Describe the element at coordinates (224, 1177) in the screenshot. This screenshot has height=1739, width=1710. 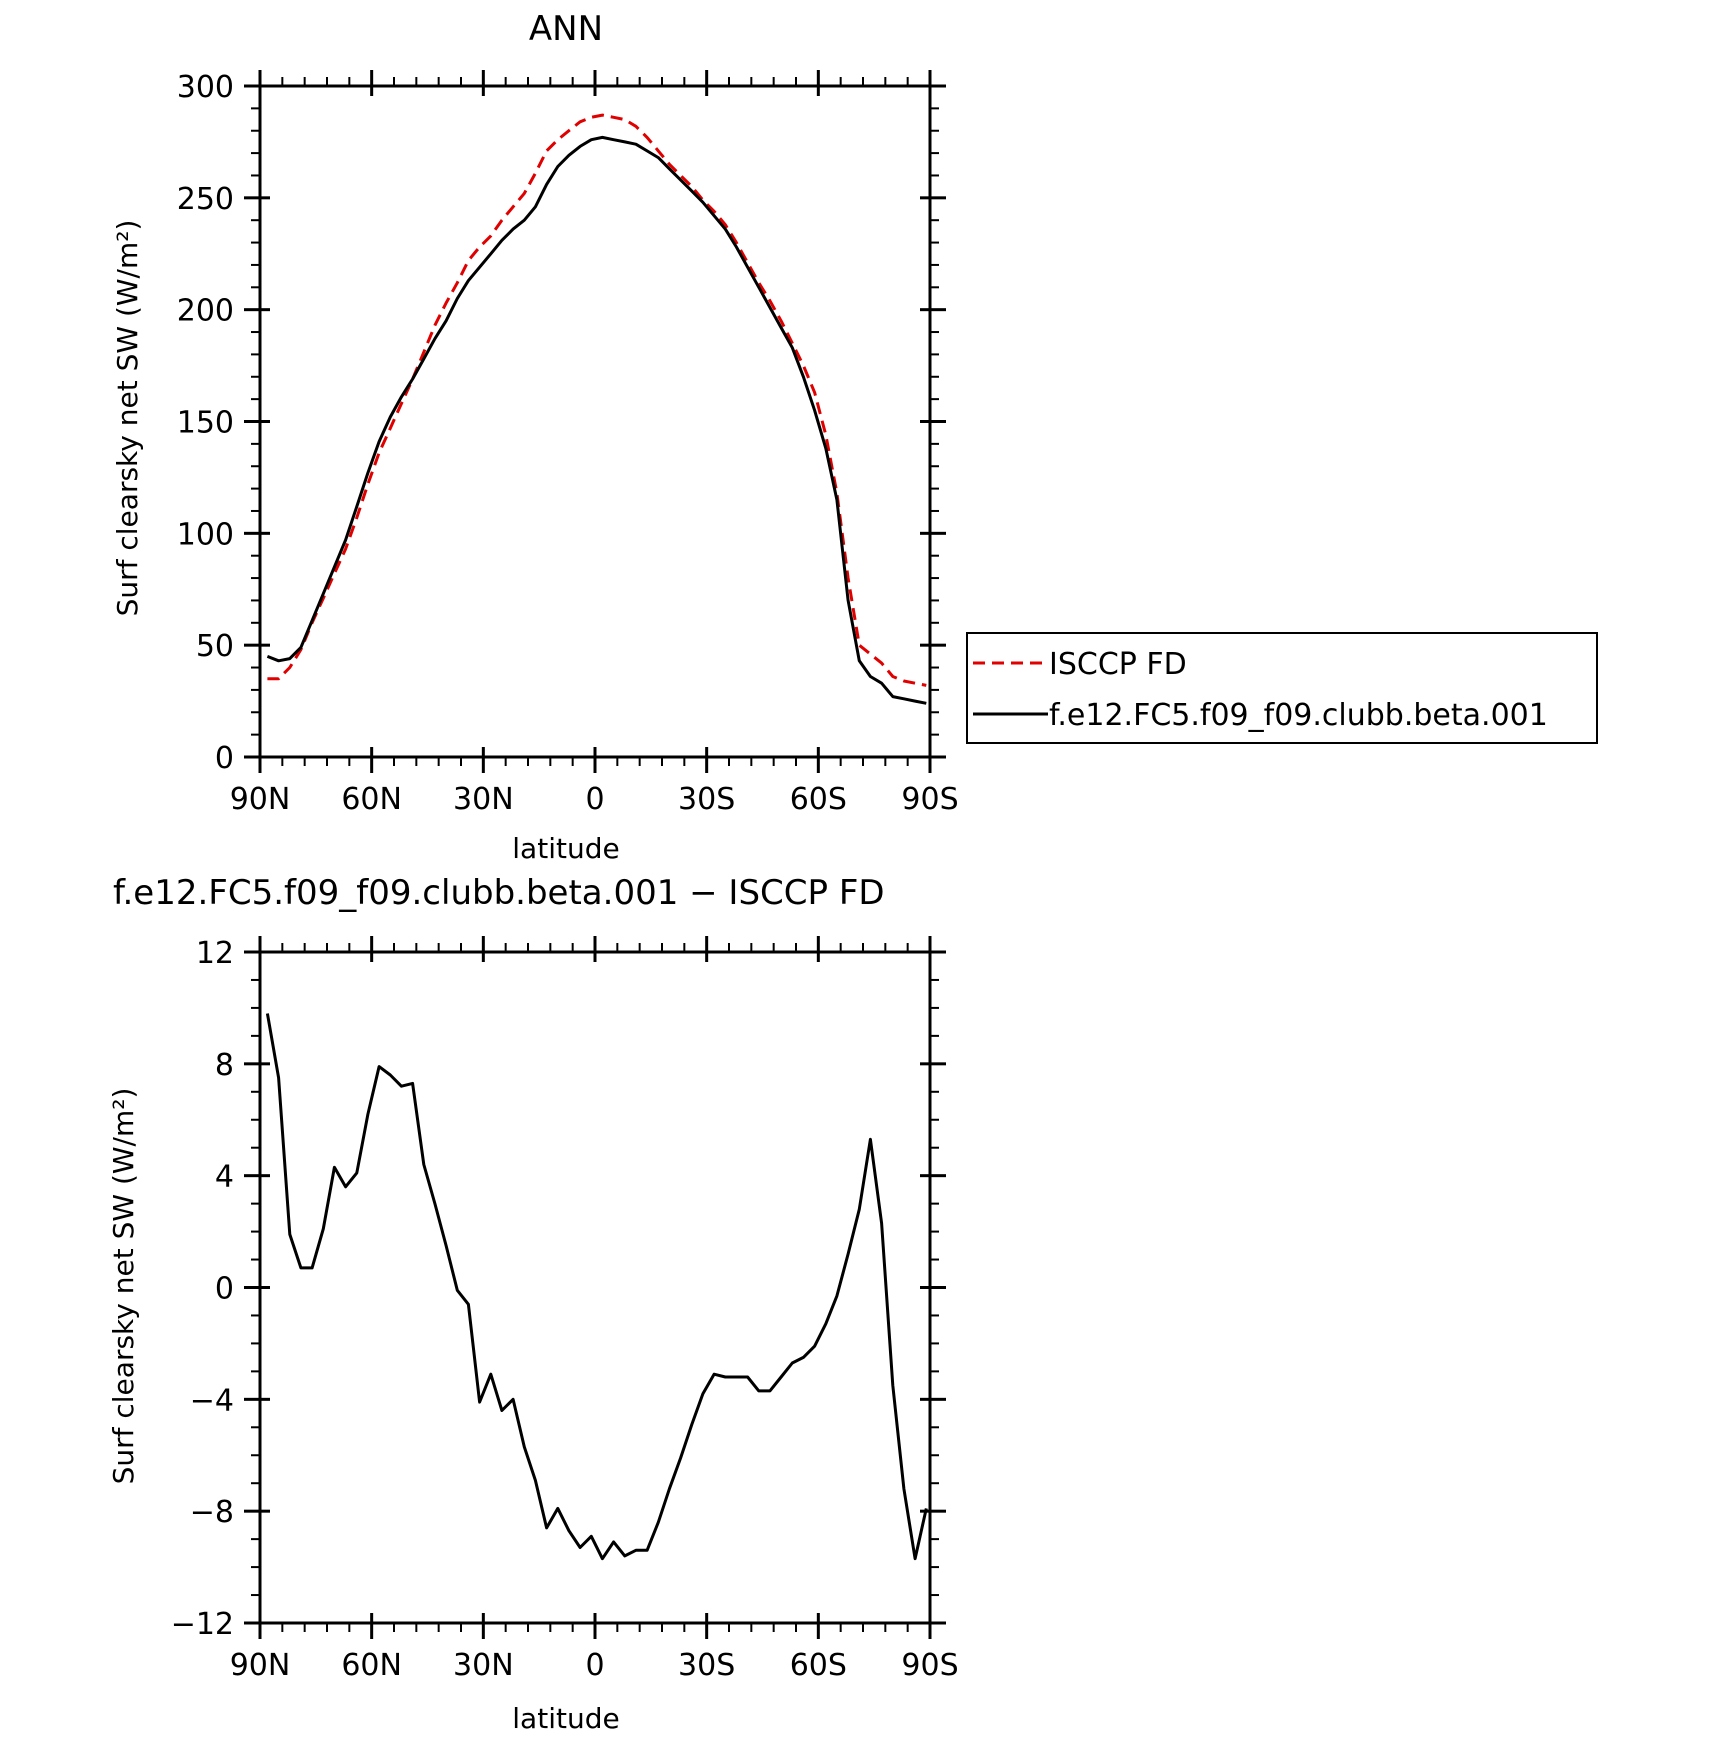
I see `bottom-y-tick-label: 4` at that location.